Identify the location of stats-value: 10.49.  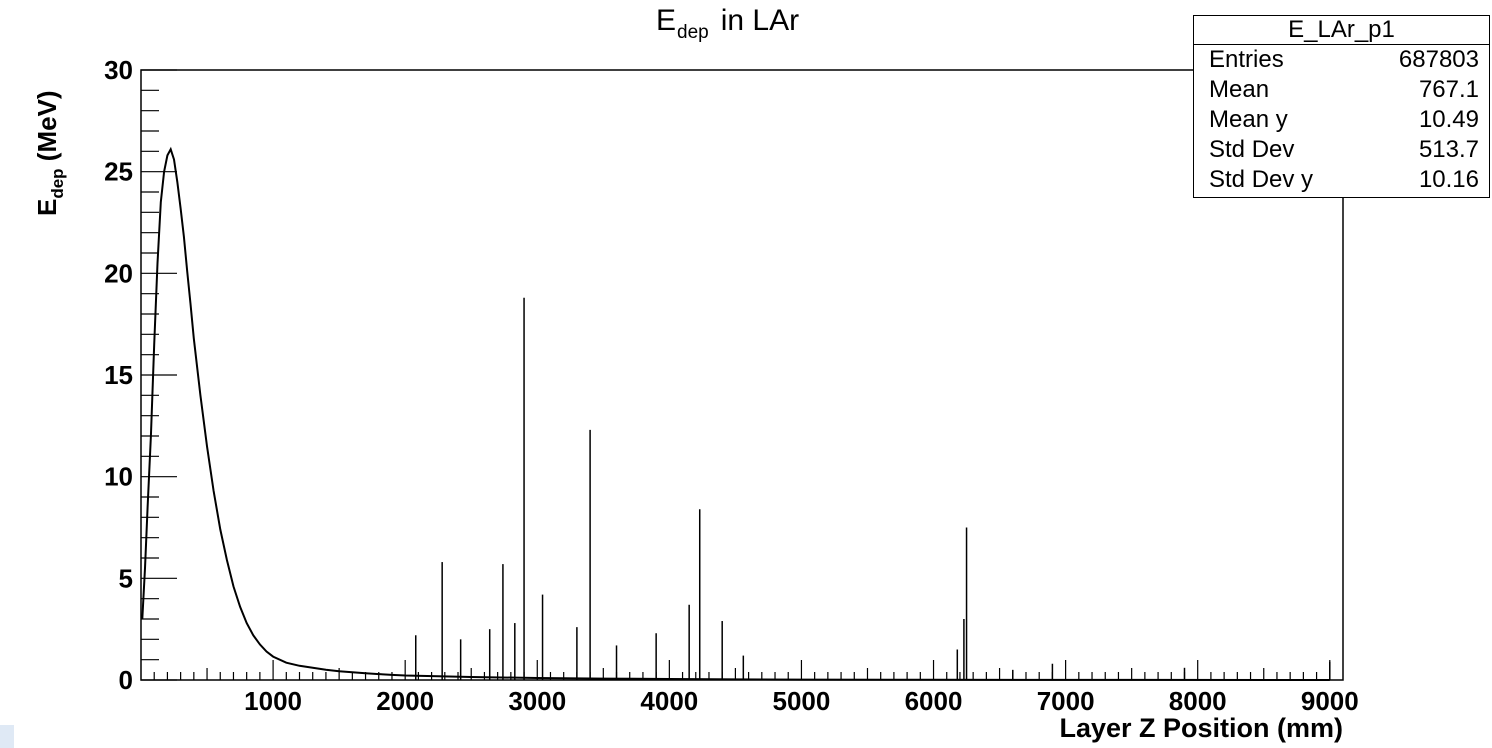
(1448, 119).